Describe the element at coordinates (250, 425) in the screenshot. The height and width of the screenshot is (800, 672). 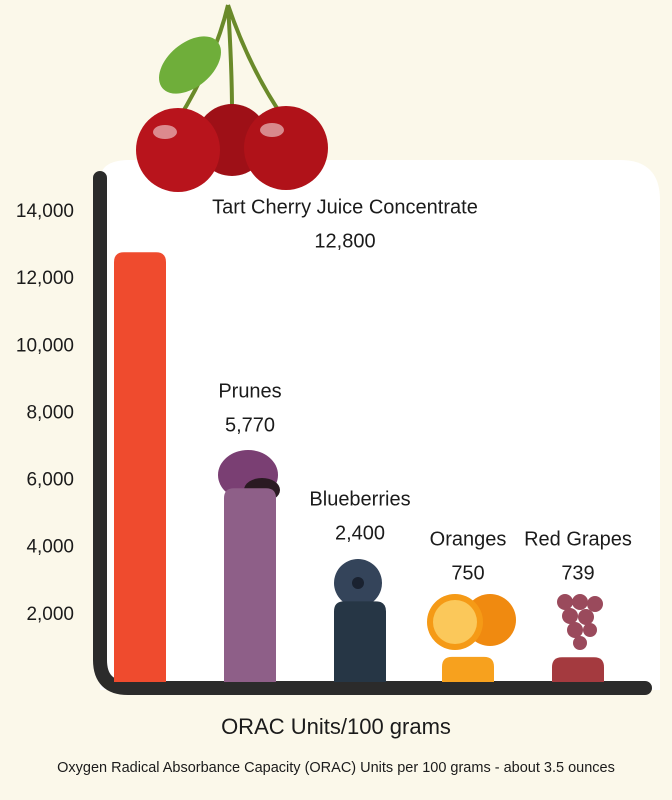
I see `value-label: 5,770` at that location.